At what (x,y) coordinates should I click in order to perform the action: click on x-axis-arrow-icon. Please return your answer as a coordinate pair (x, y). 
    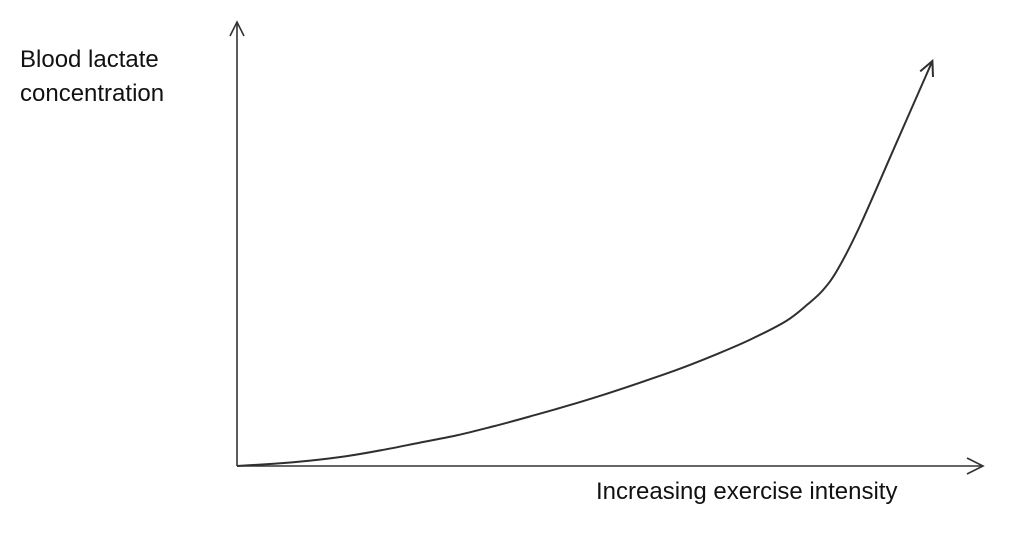
    Looking at the image, I should click on (975, 466).